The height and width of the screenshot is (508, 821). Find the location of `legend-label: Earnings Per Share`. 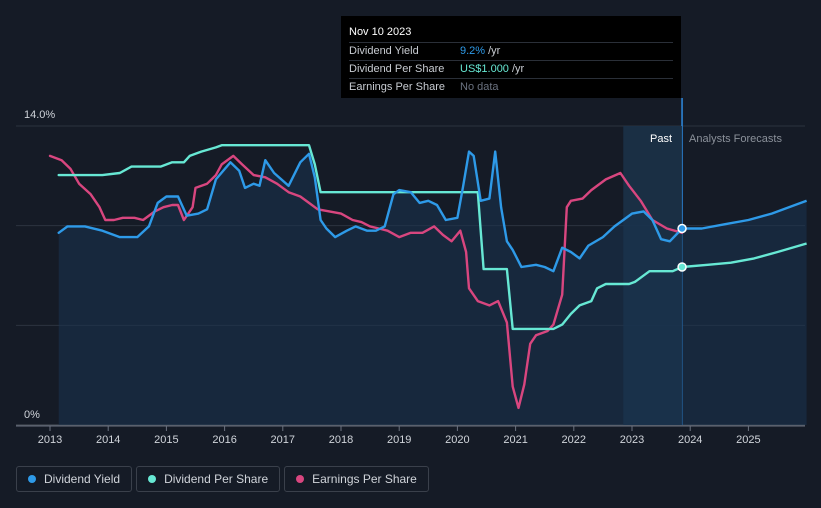

legend-label: Earnings Per Share is located at coordinates (364, 479).